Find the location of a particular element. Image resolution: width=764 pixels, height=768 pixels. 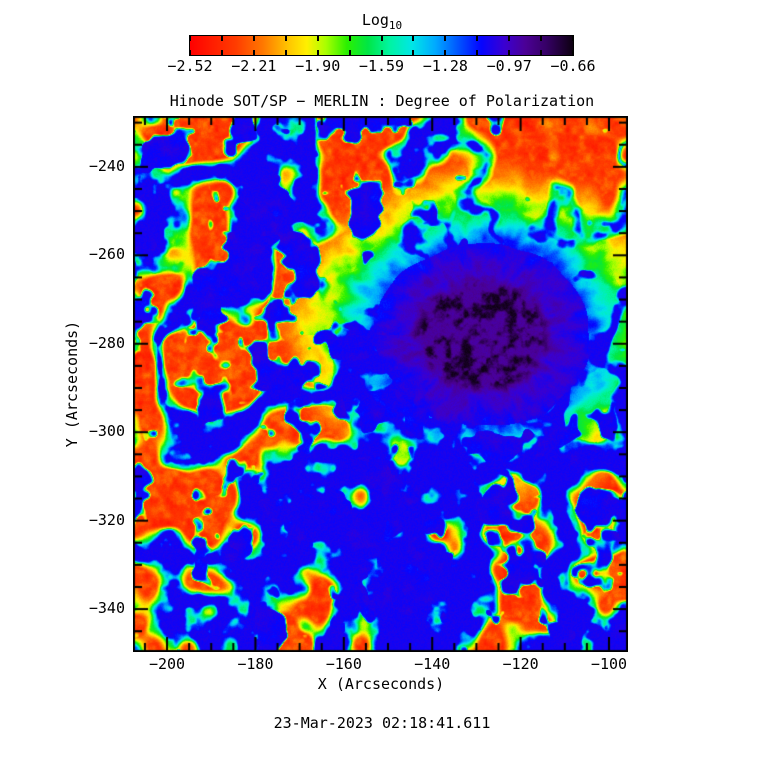

y-tick-label: −340 is located at coordinates (106, 608).